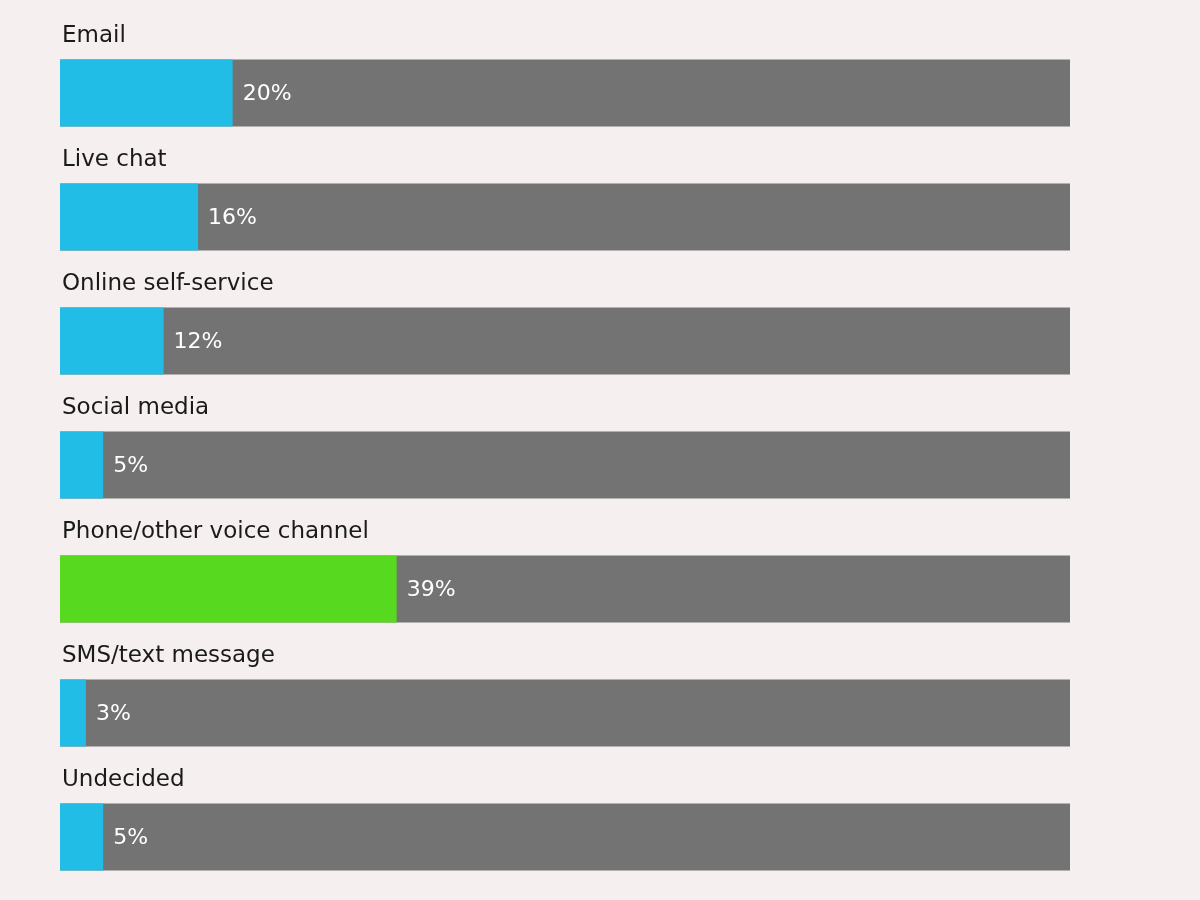 Image resolution: width=1200 pixels, height=900 pixels. I want to click on y-tick-label: Live chat, so click(114, 158).